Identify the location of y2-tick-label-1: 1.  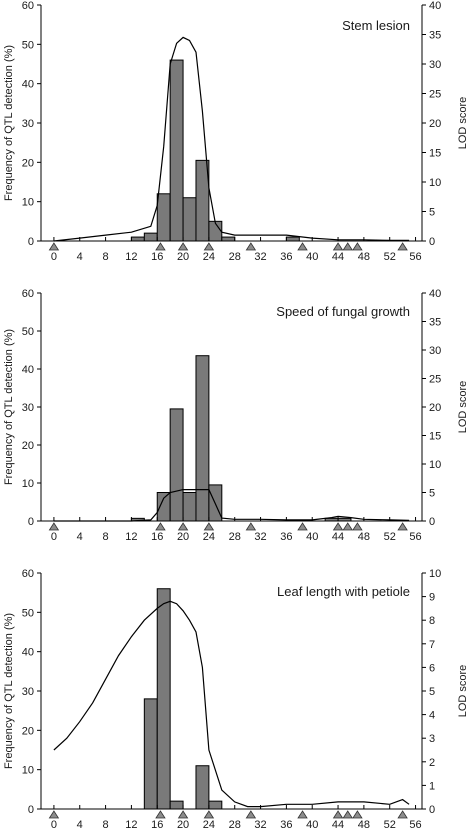
(432, 786).